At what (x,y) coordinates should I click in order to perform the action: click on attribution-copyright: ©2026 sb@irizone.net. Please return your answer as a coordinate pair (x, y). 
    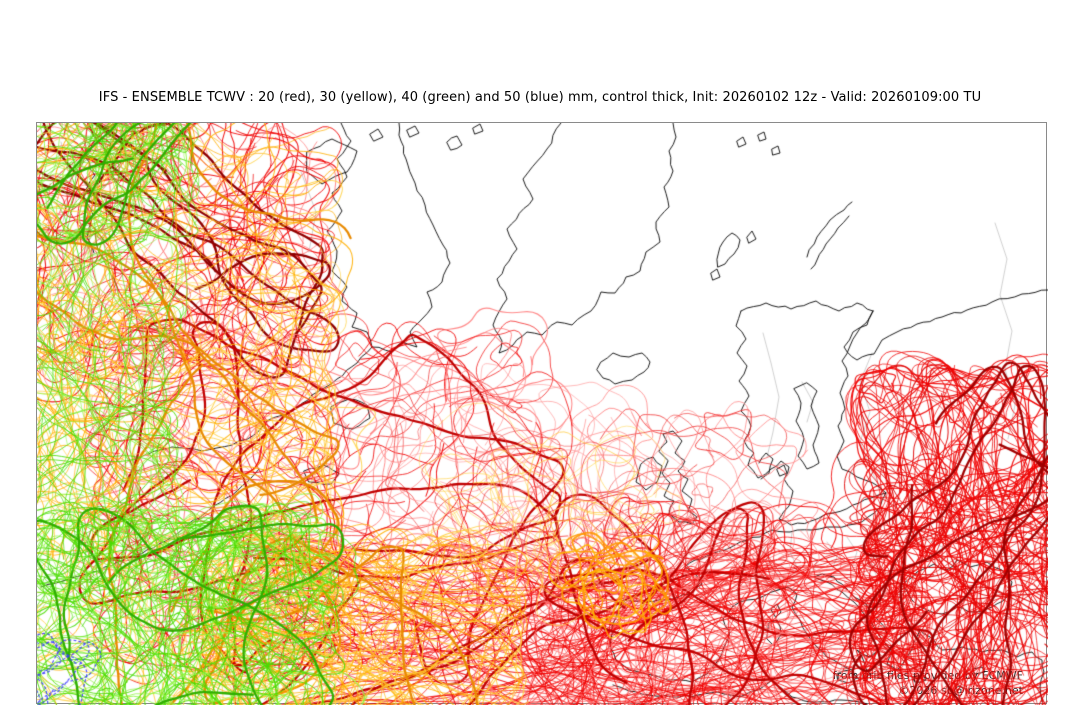
    Looking at the image, I should click on (960, 690).